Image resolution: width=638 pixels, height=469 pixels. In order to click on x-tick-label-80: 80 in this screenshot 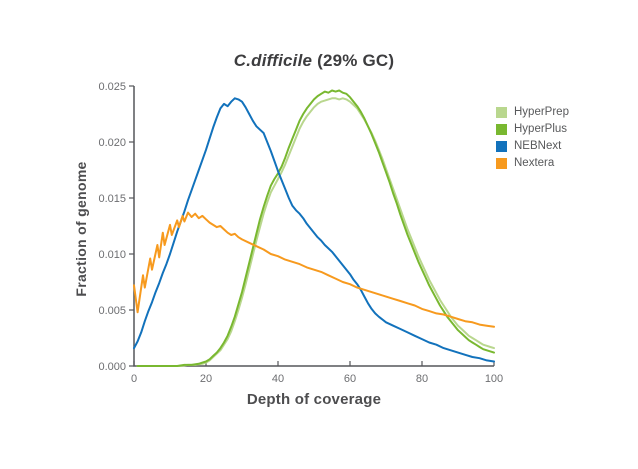, I will do `click(422, 379)`.